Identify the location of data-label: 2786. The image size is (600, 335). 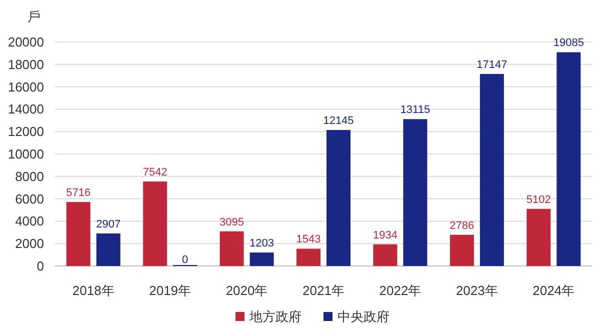
(462, 226).